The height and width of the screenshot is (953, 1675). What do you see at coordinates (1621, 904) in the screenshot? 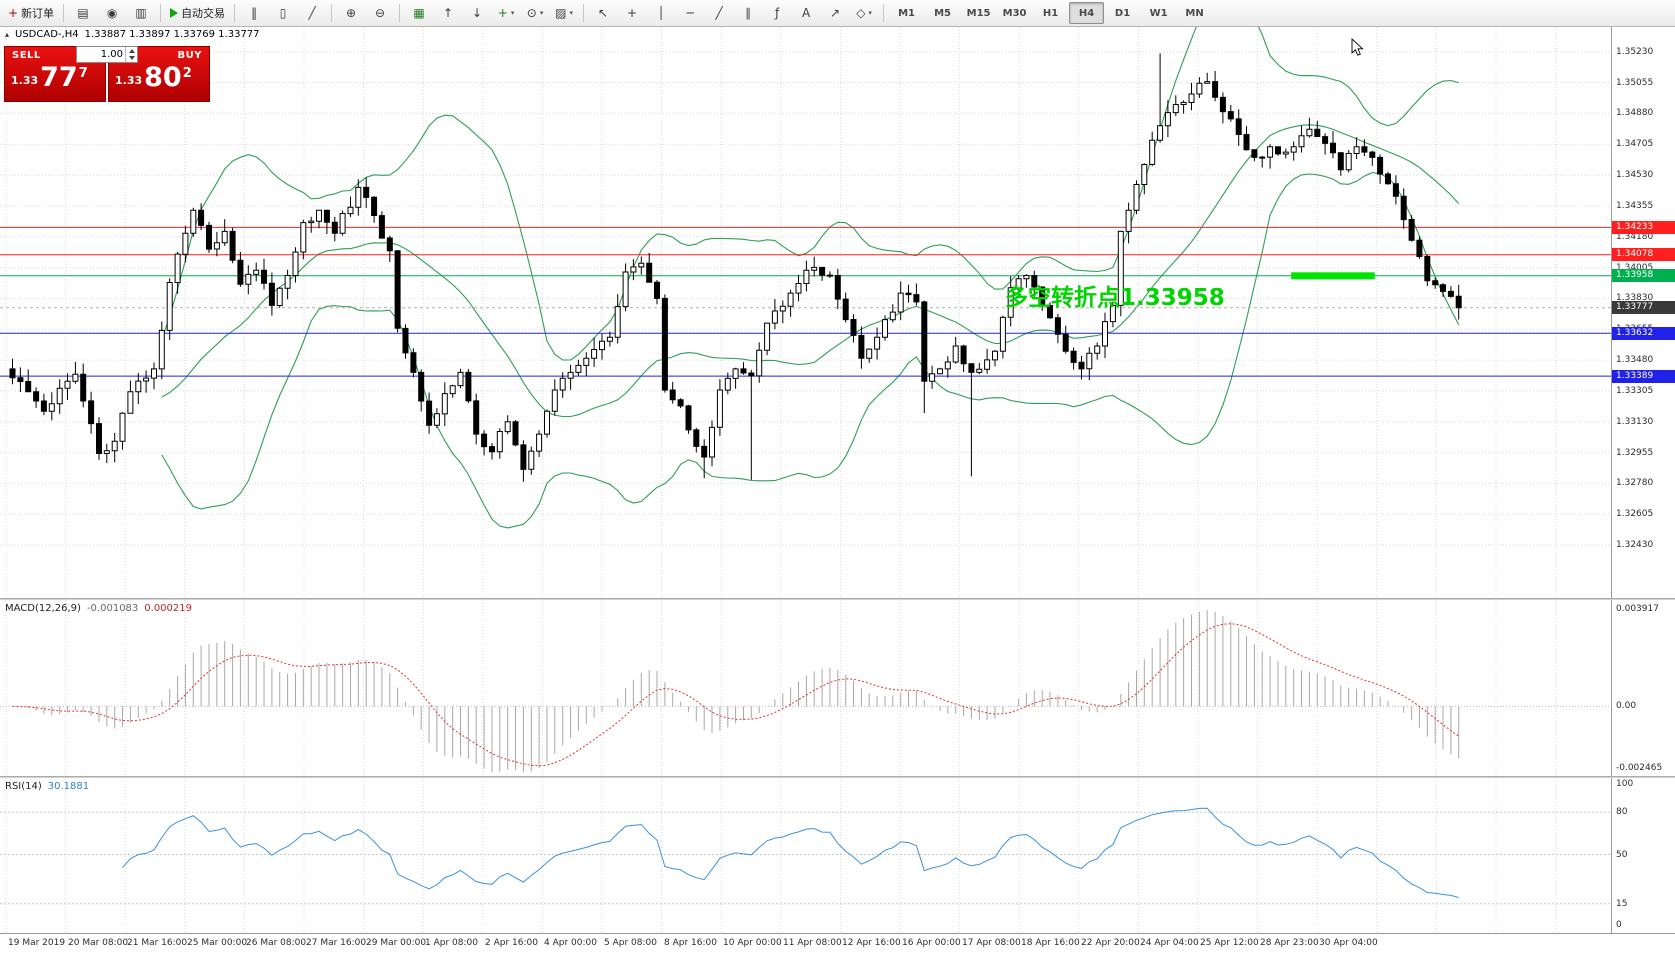
I see `rsi-tick-label: 15` at bounding box center [1621, 904].